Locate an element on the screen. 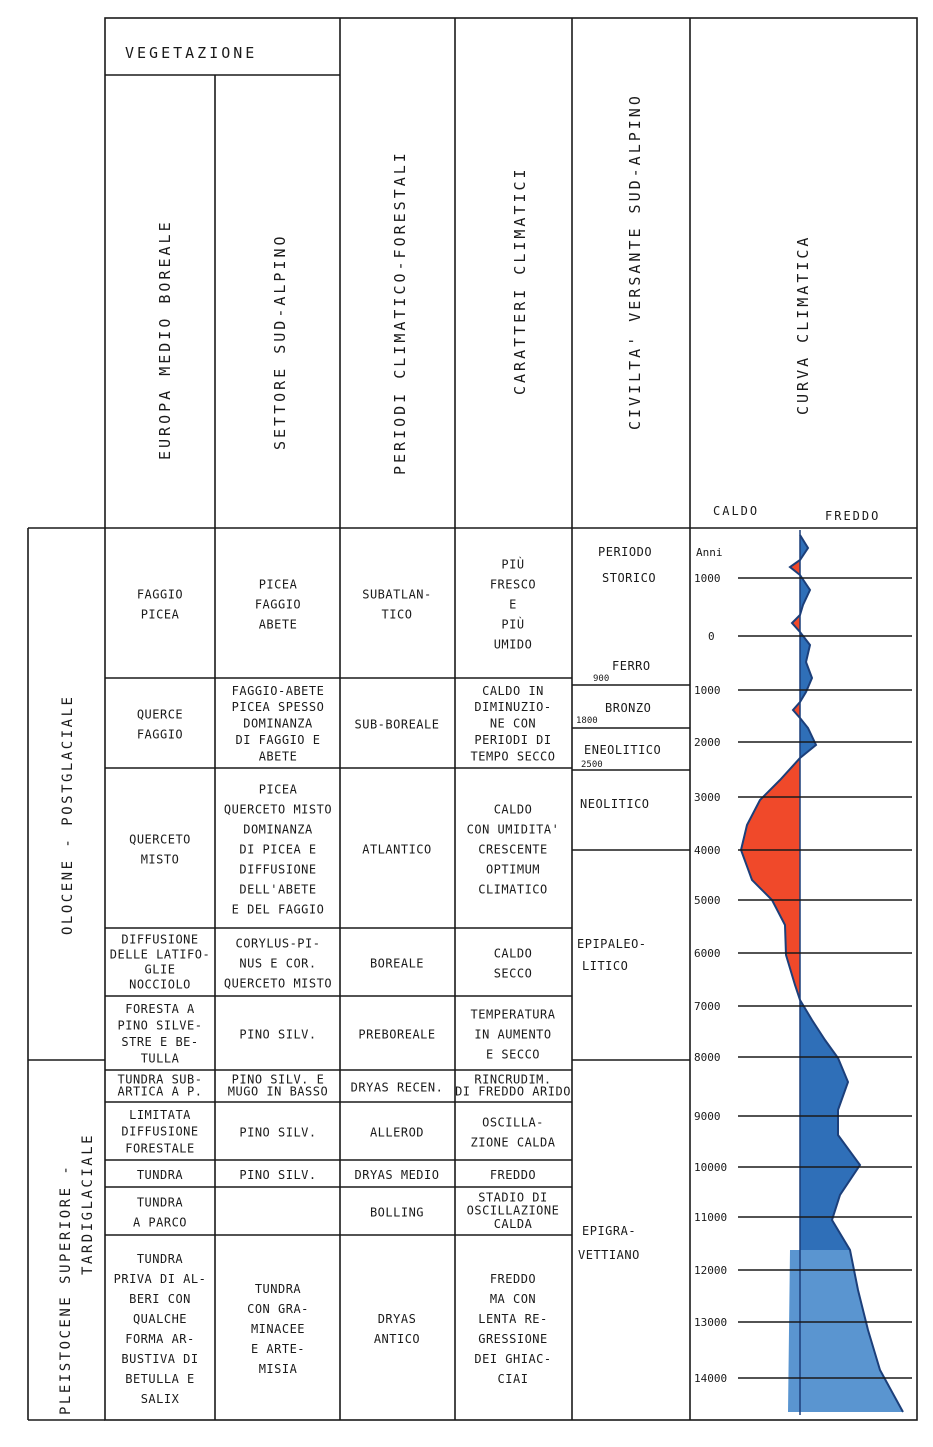  year-tick-7: 6000 is located at coordinates (707, 953).